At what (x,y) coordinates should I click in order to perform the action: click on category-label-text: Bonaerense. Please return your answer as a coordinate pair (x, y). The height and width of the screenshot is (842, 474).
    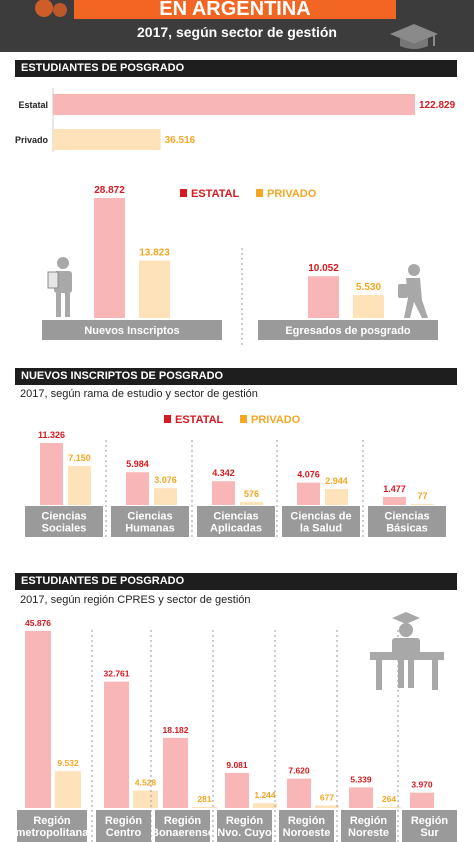
    Looking at the image, I should click on (182, 833).